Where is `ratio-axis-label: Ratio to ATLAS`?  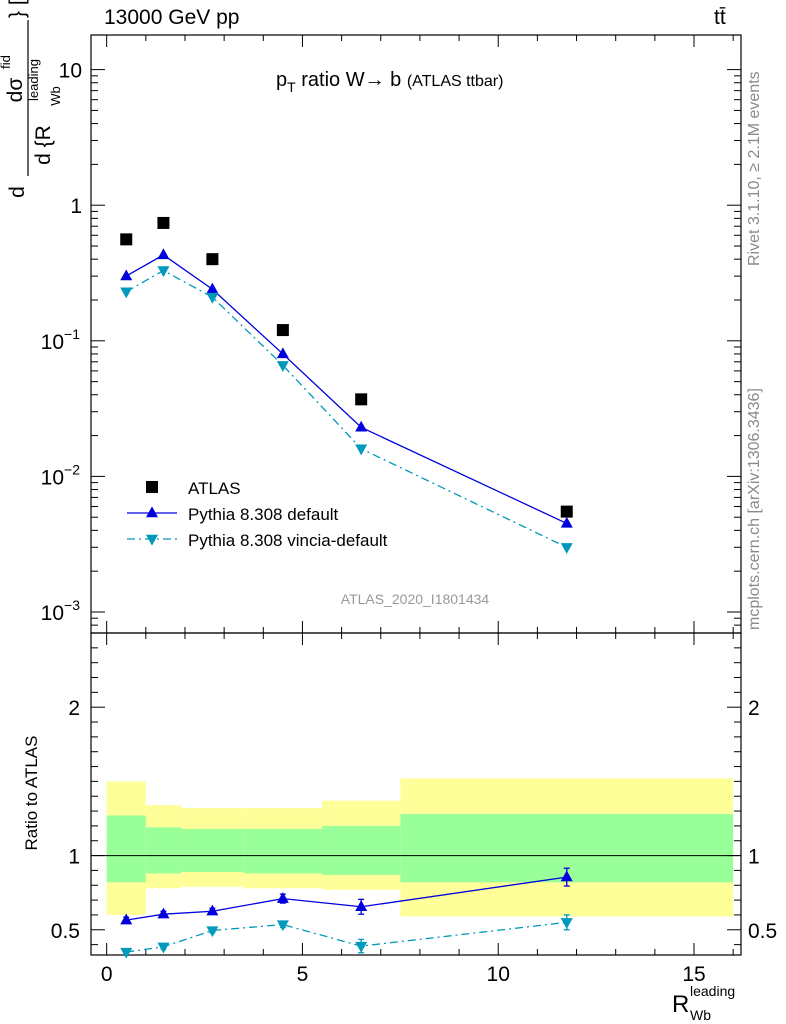
ratio-axis-label: Ratio to ATLAS is located at coordinates (31, 793).